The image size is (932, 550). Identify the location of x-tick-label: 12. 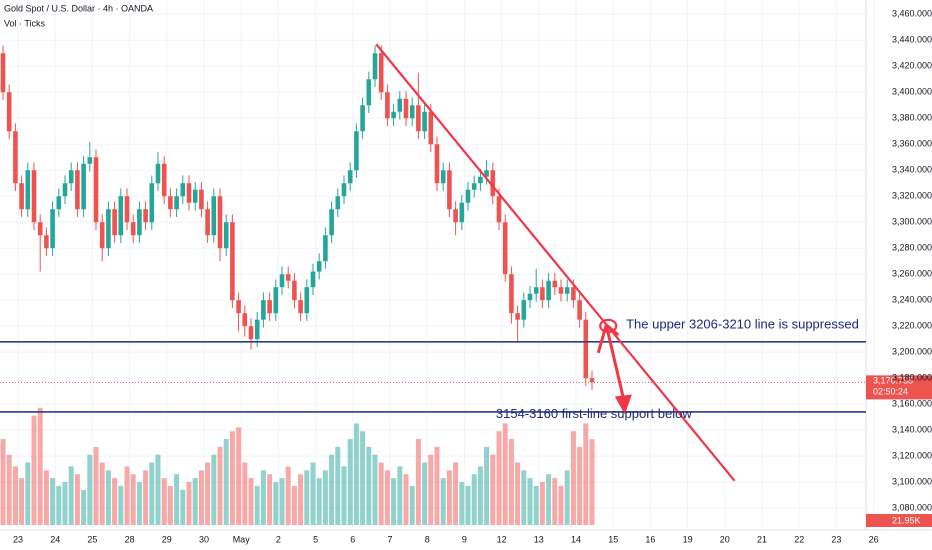
(502, 539).